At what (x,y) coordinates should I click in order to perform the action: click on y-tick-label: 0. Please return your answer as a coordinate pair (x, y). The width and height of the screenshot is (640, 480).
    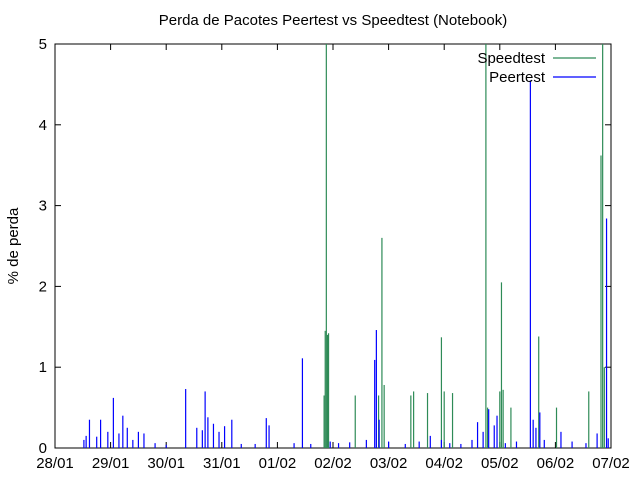
    Looking at the image, I should click on (43, 448).